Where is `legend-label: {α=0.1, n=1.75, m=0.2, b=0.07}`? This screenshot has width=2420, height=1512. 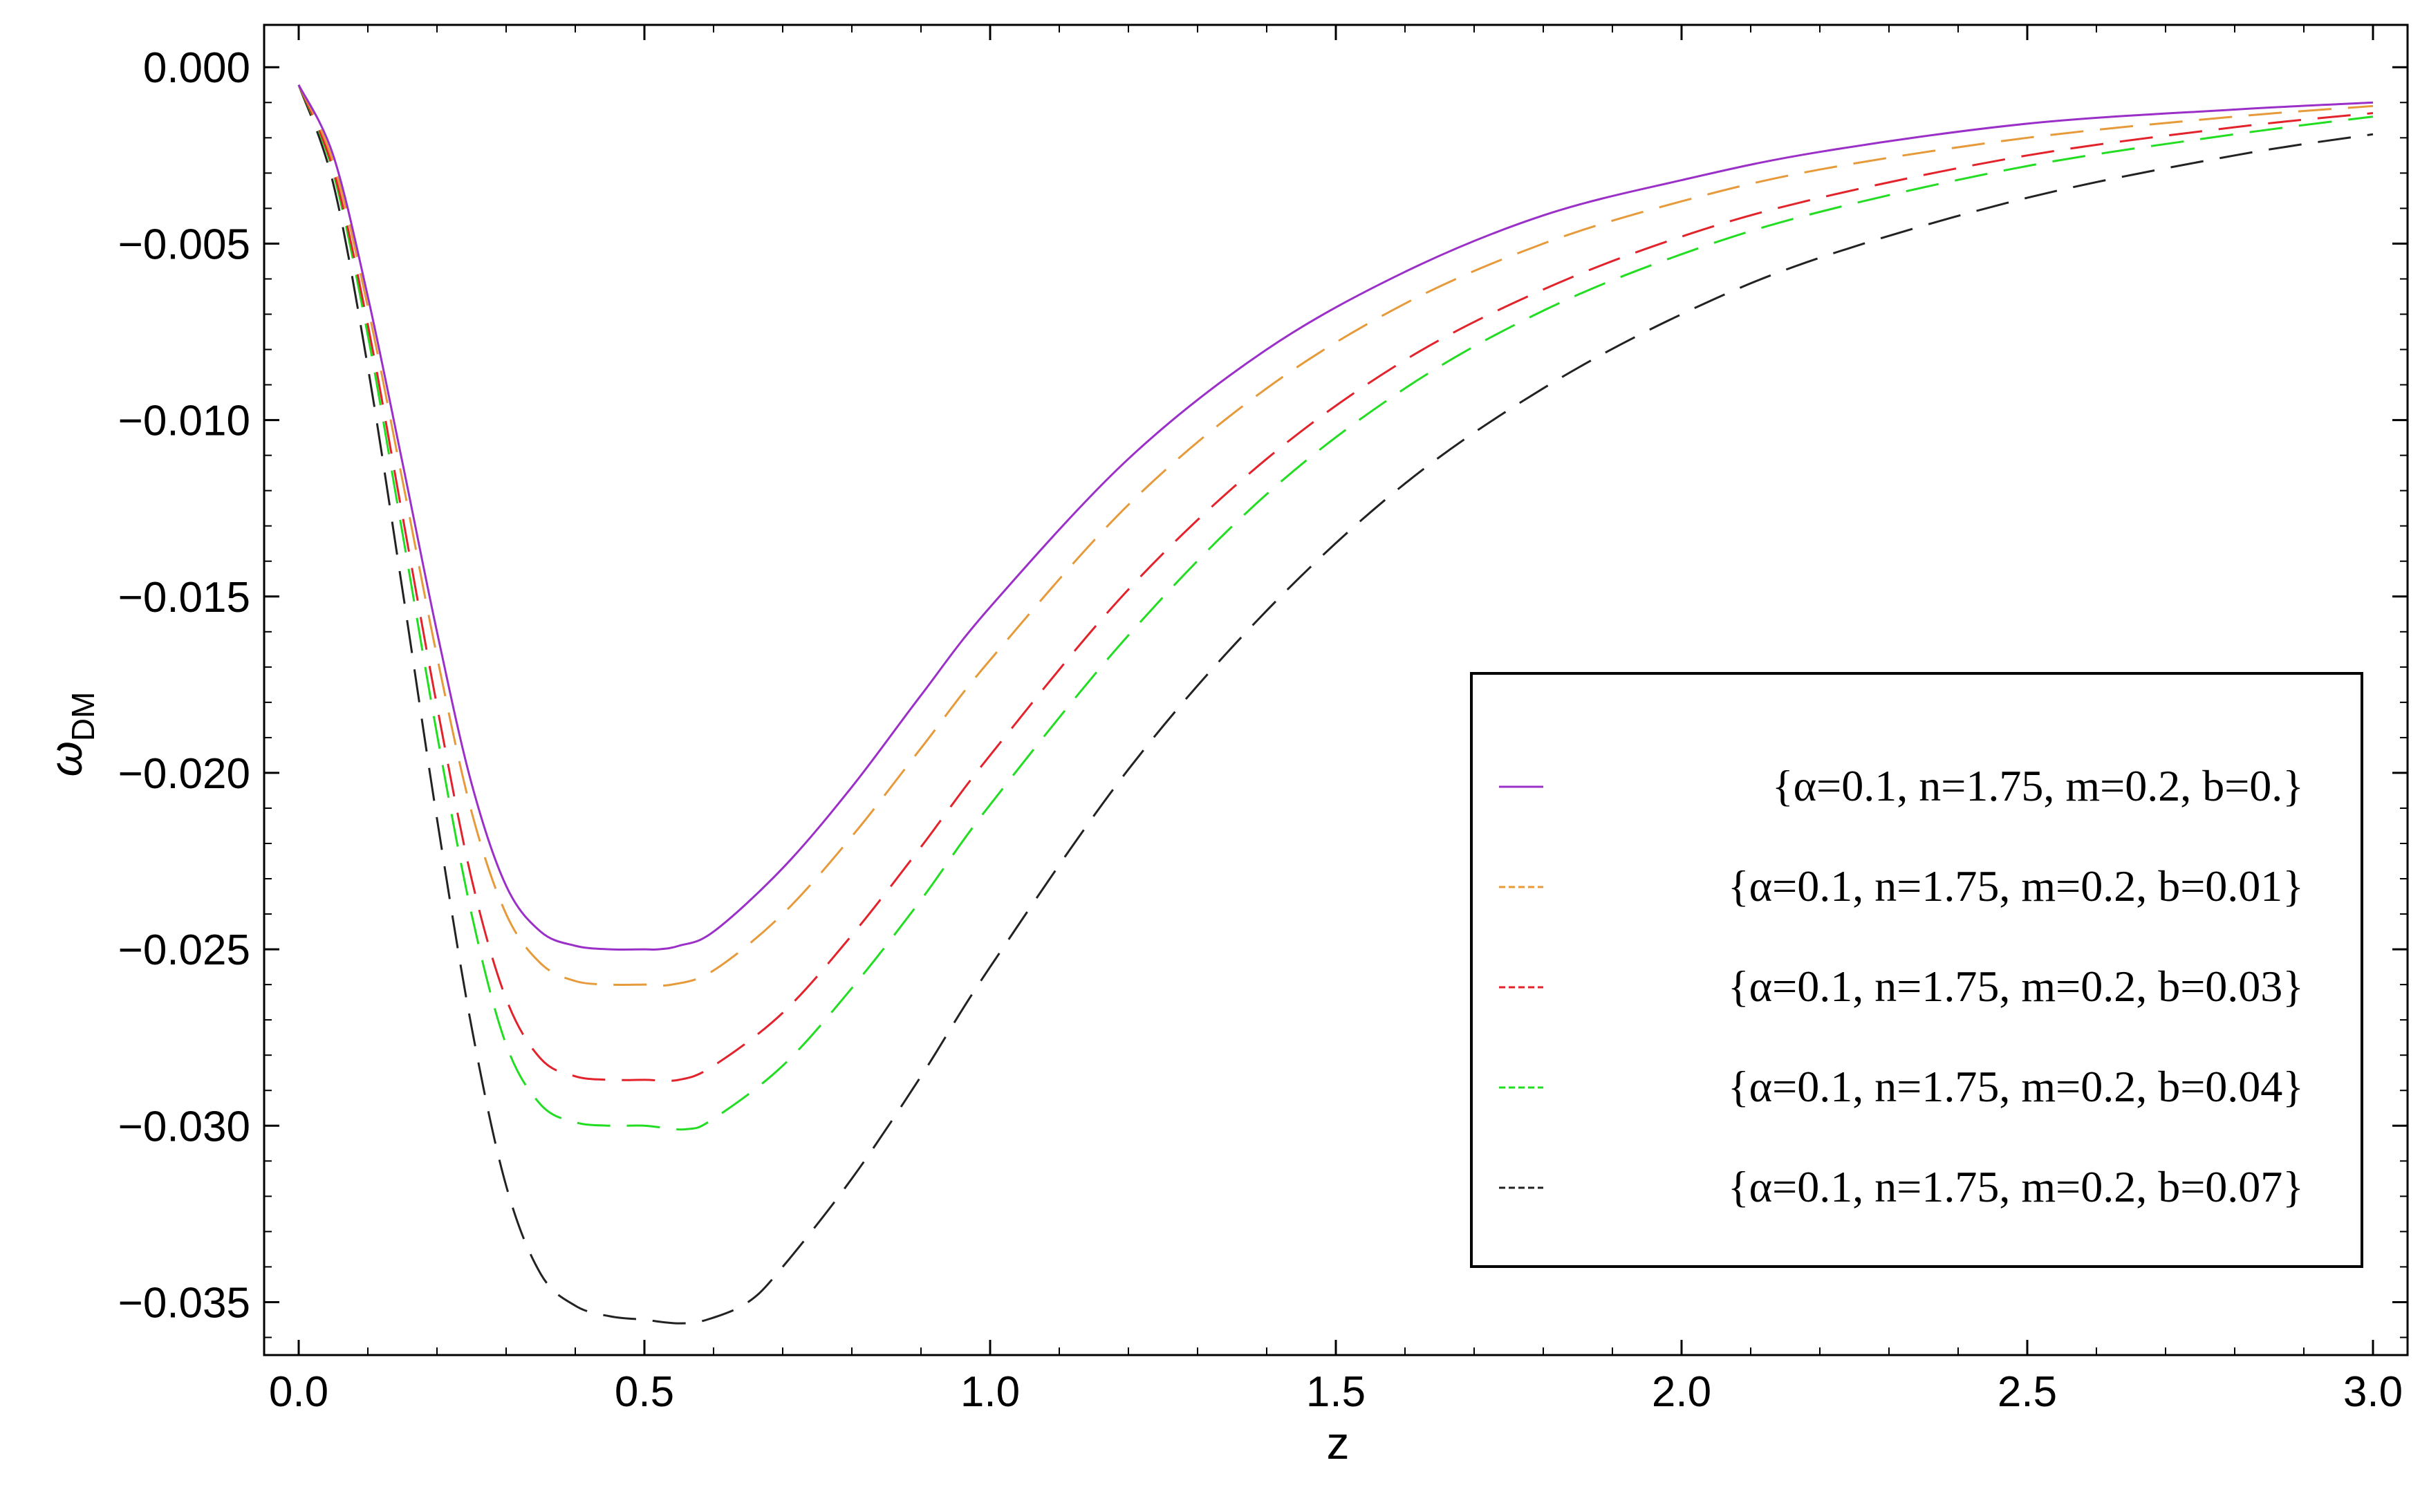
legend-label: {α=0.1, n=1.75, m=0.2, b=0.07} is located at coordinates (2016, 1186).